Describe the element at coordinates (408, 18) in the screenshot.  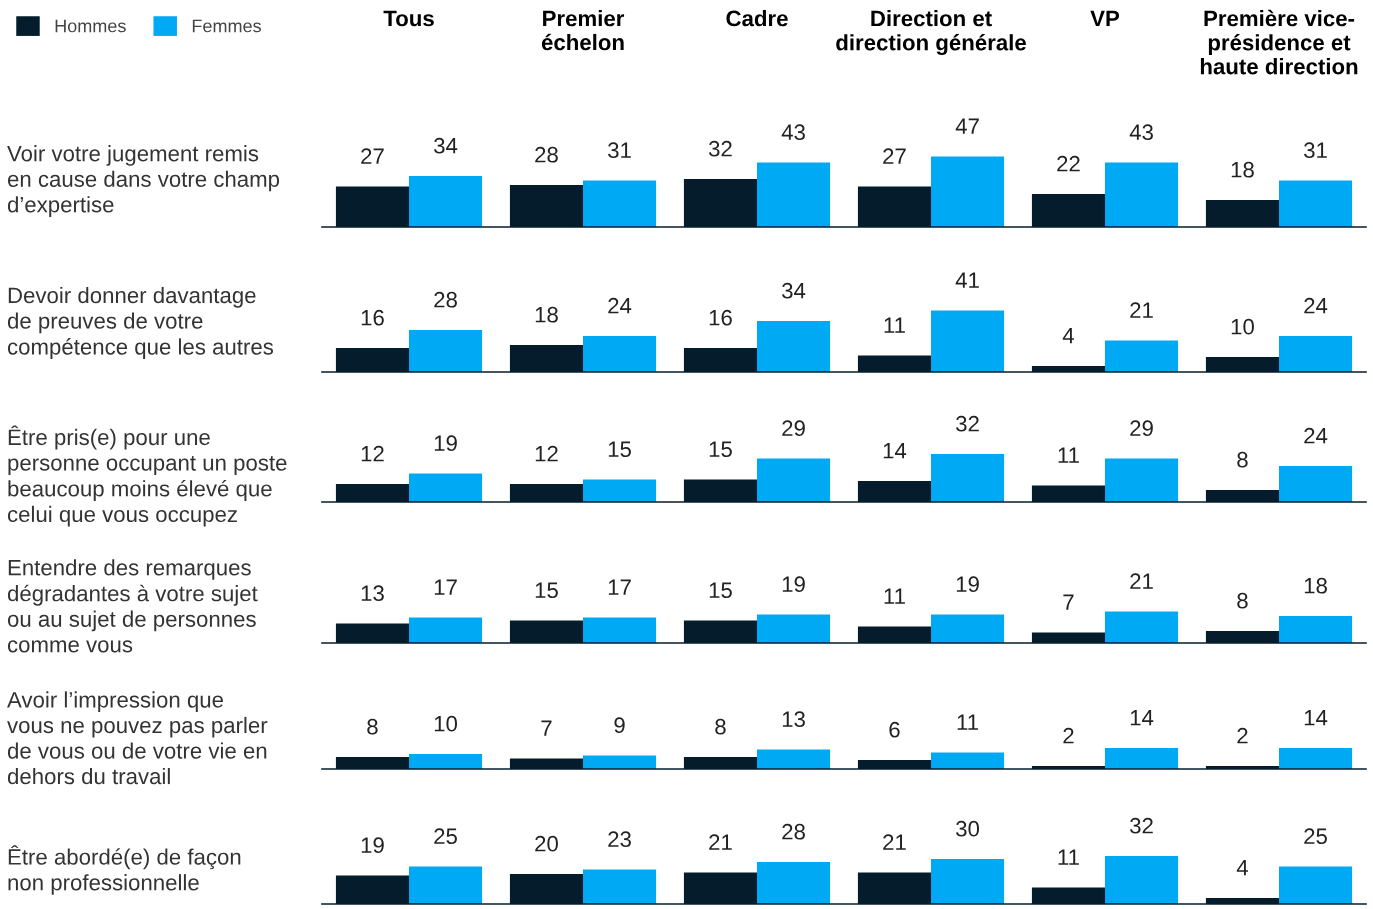
I see `x-tick-label: Tous` at that location.